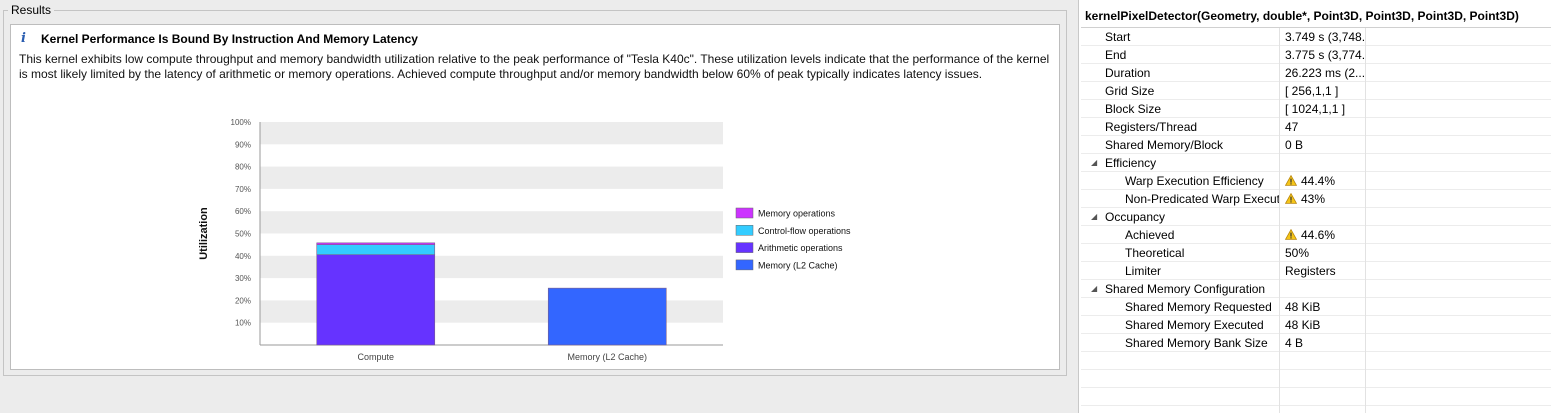  Describe the element at coordinates (1180, 91) in the screenshot. I see `property-name-cell: Grid Size` at that location.